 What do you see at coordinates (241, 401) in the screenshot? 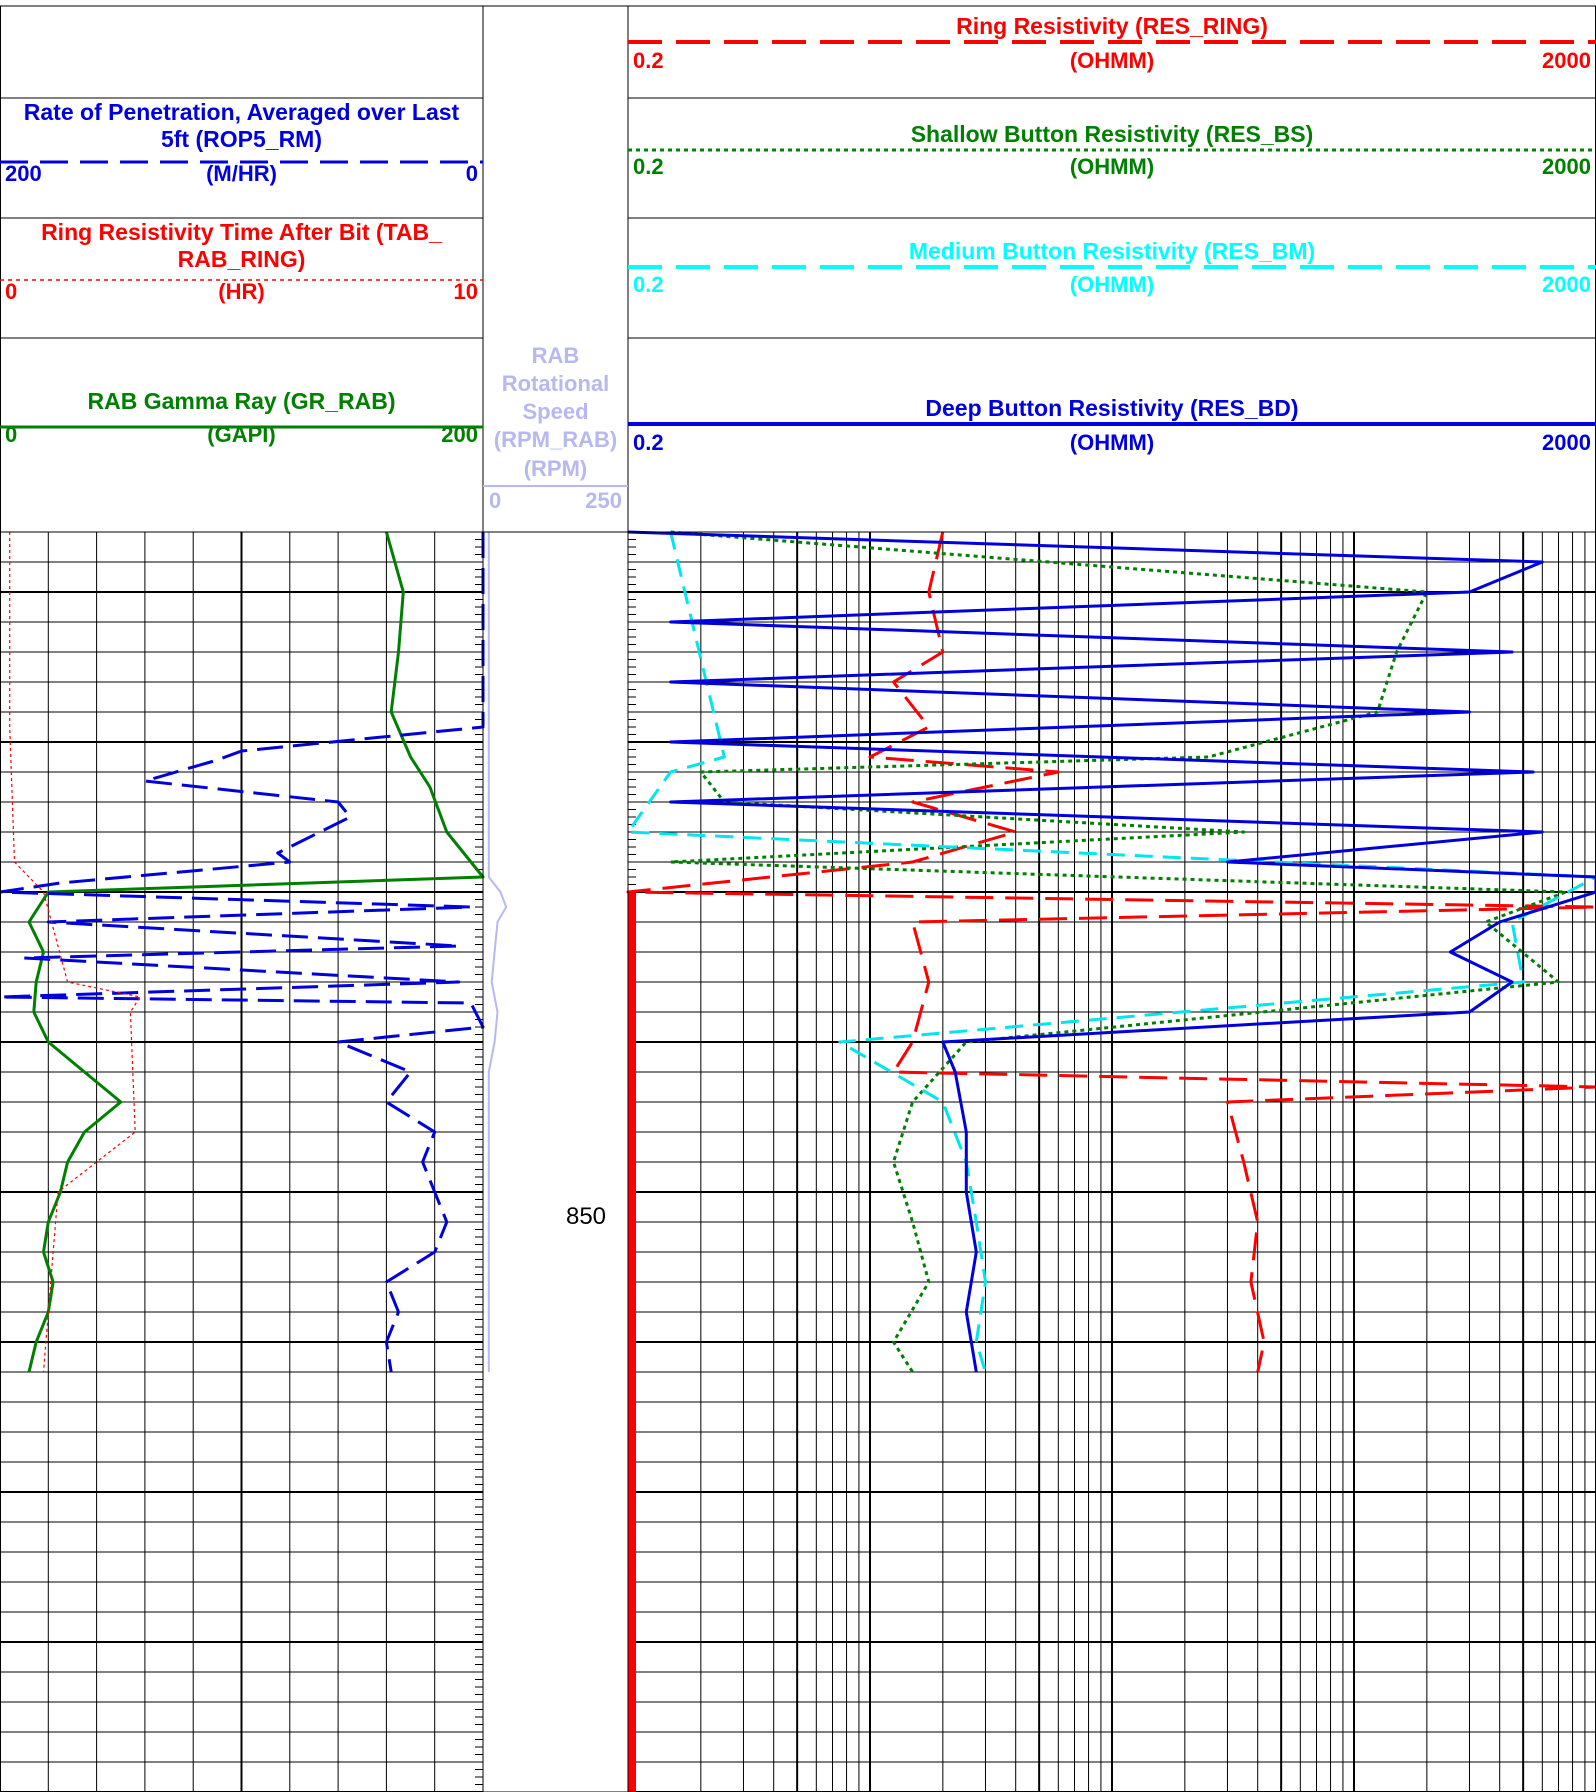
I see `header-title-gr: RAB Gamma Ray (GR_RAB)` at bounding box center [241, 401].